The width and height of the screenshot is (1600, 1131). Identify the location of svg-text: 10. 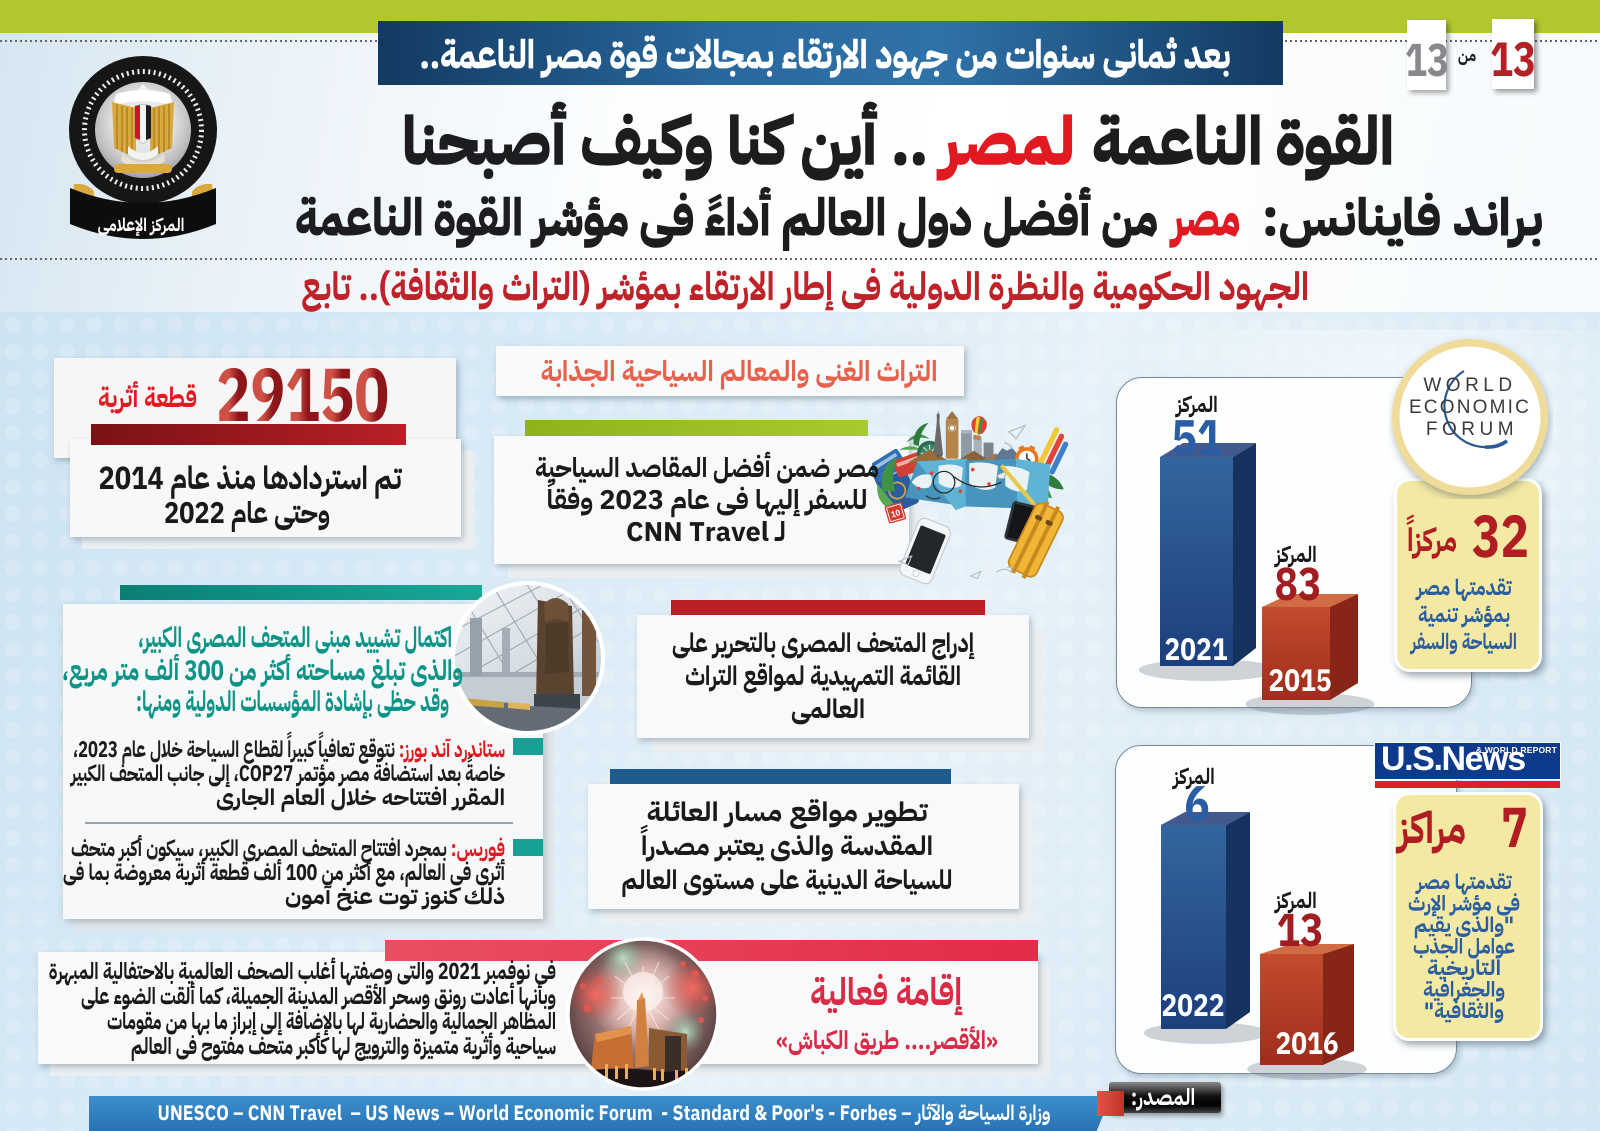
(896, 513).